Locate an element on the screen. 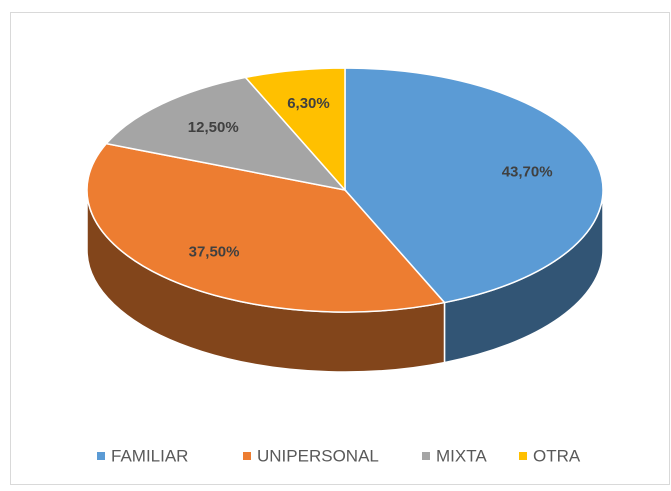  legend-label: MIXTA is located at coordinates (461, 455).